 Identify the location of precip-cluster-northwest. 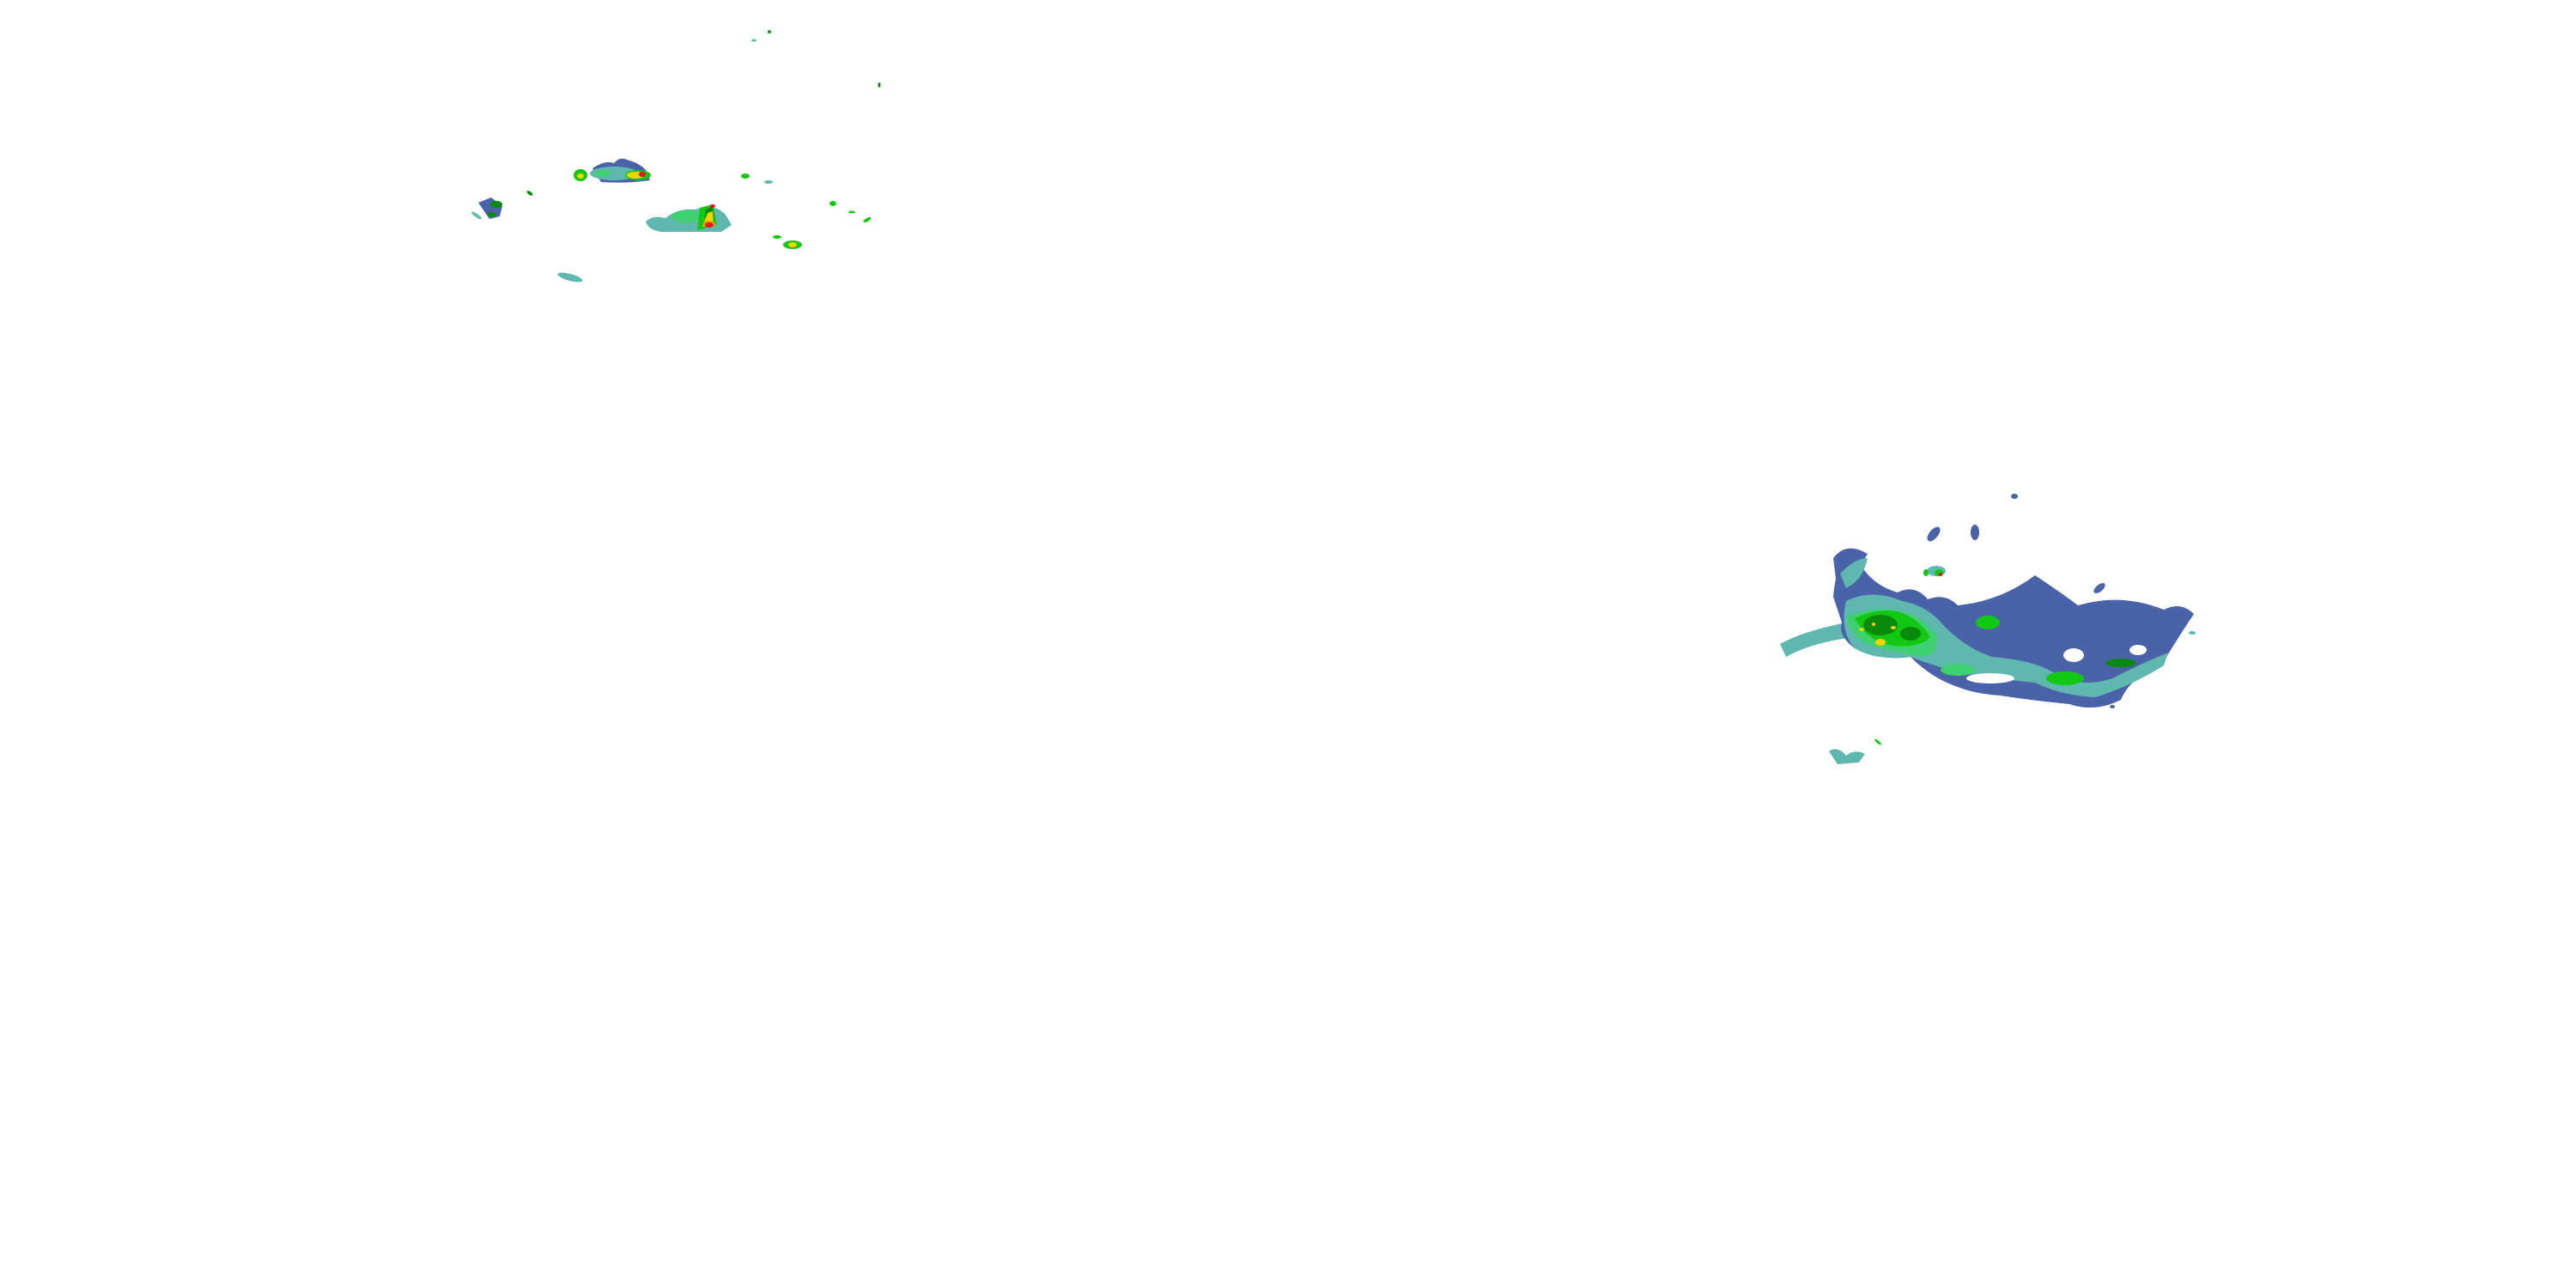
(676, 156).